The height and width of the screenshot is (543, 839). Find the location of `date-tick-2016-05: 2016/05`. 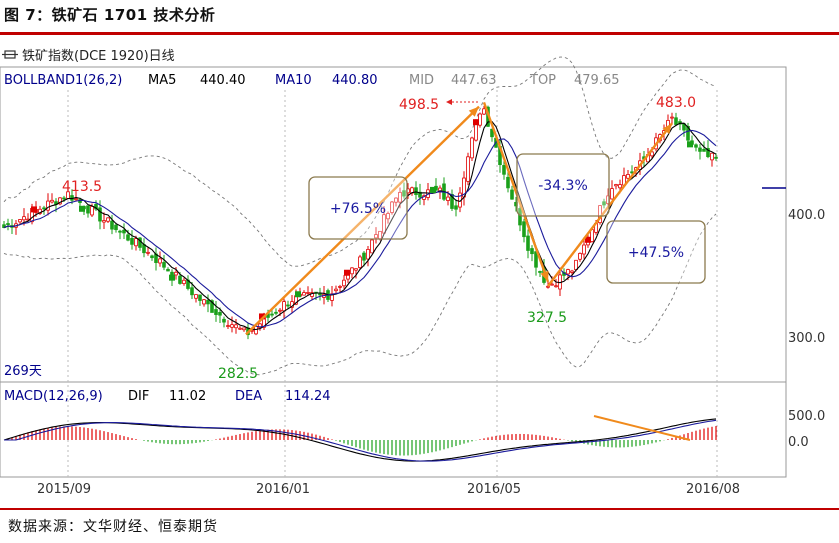

date-tick-2016-05: 2016/05 is located at coordinates (494, 489).